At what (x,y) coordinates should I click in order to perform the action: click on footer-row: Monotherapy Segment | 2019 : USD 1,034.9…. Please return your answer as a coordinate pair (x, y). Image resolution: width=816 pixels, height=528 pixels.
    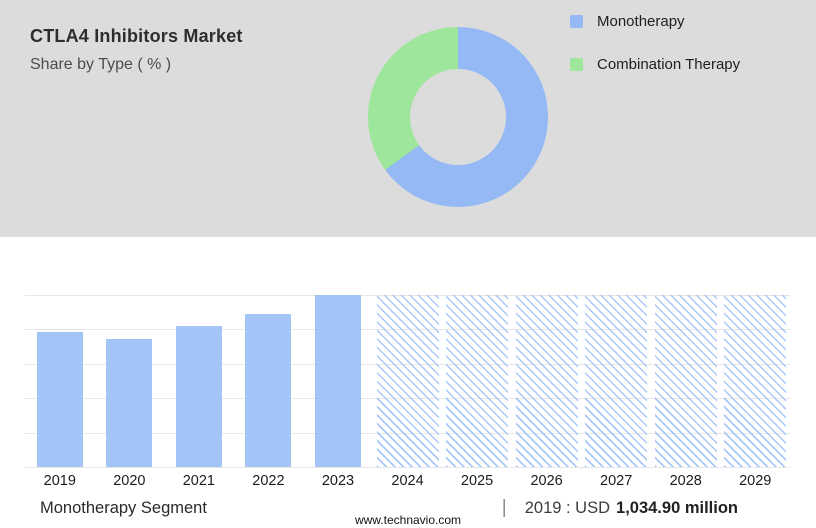
    Looking at the image, I should click on (389, 508).